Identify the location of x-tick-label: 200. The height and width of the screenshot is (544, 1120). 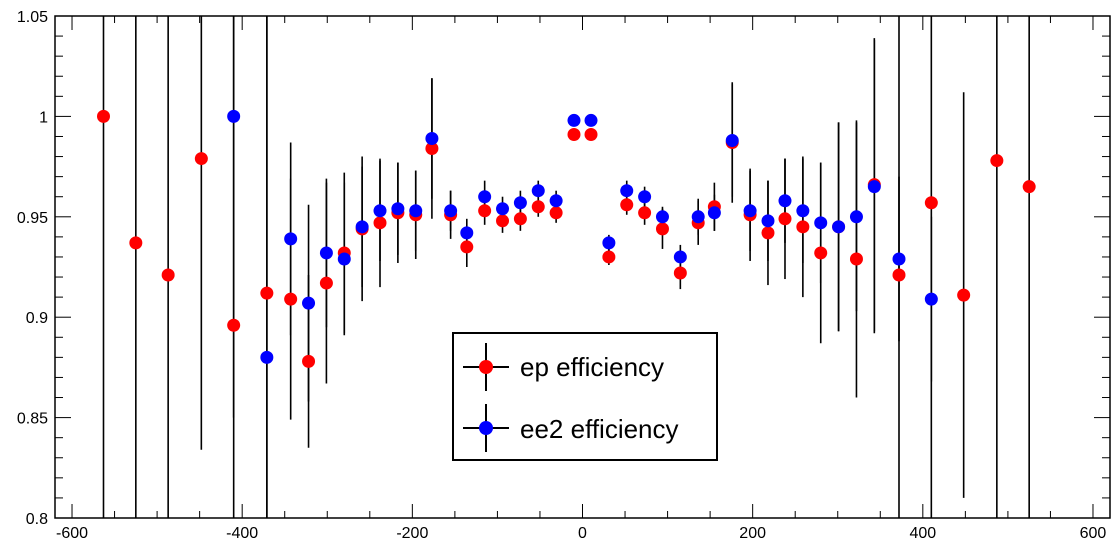
(752, 533).